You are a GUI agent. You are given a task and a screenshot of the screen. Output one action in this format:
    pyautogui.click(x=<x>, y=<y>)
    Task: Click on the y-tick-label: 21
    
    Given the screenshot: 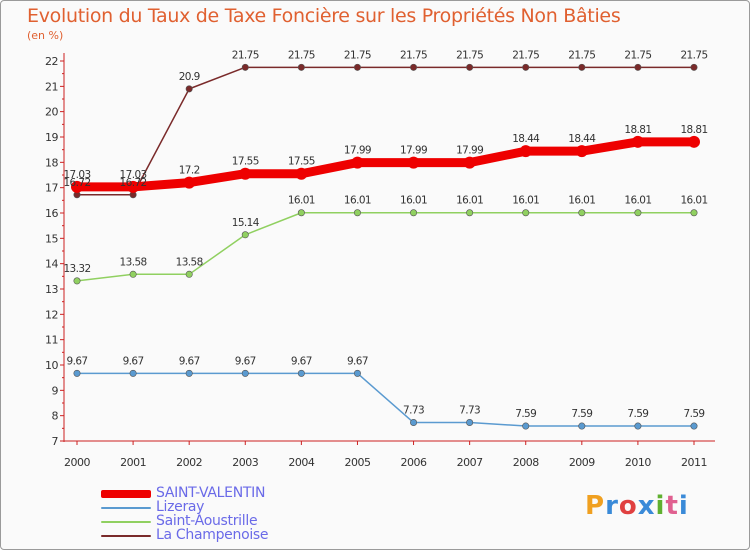 What is the action you would take?
    pyautogui.click(x=51, y=86)
    